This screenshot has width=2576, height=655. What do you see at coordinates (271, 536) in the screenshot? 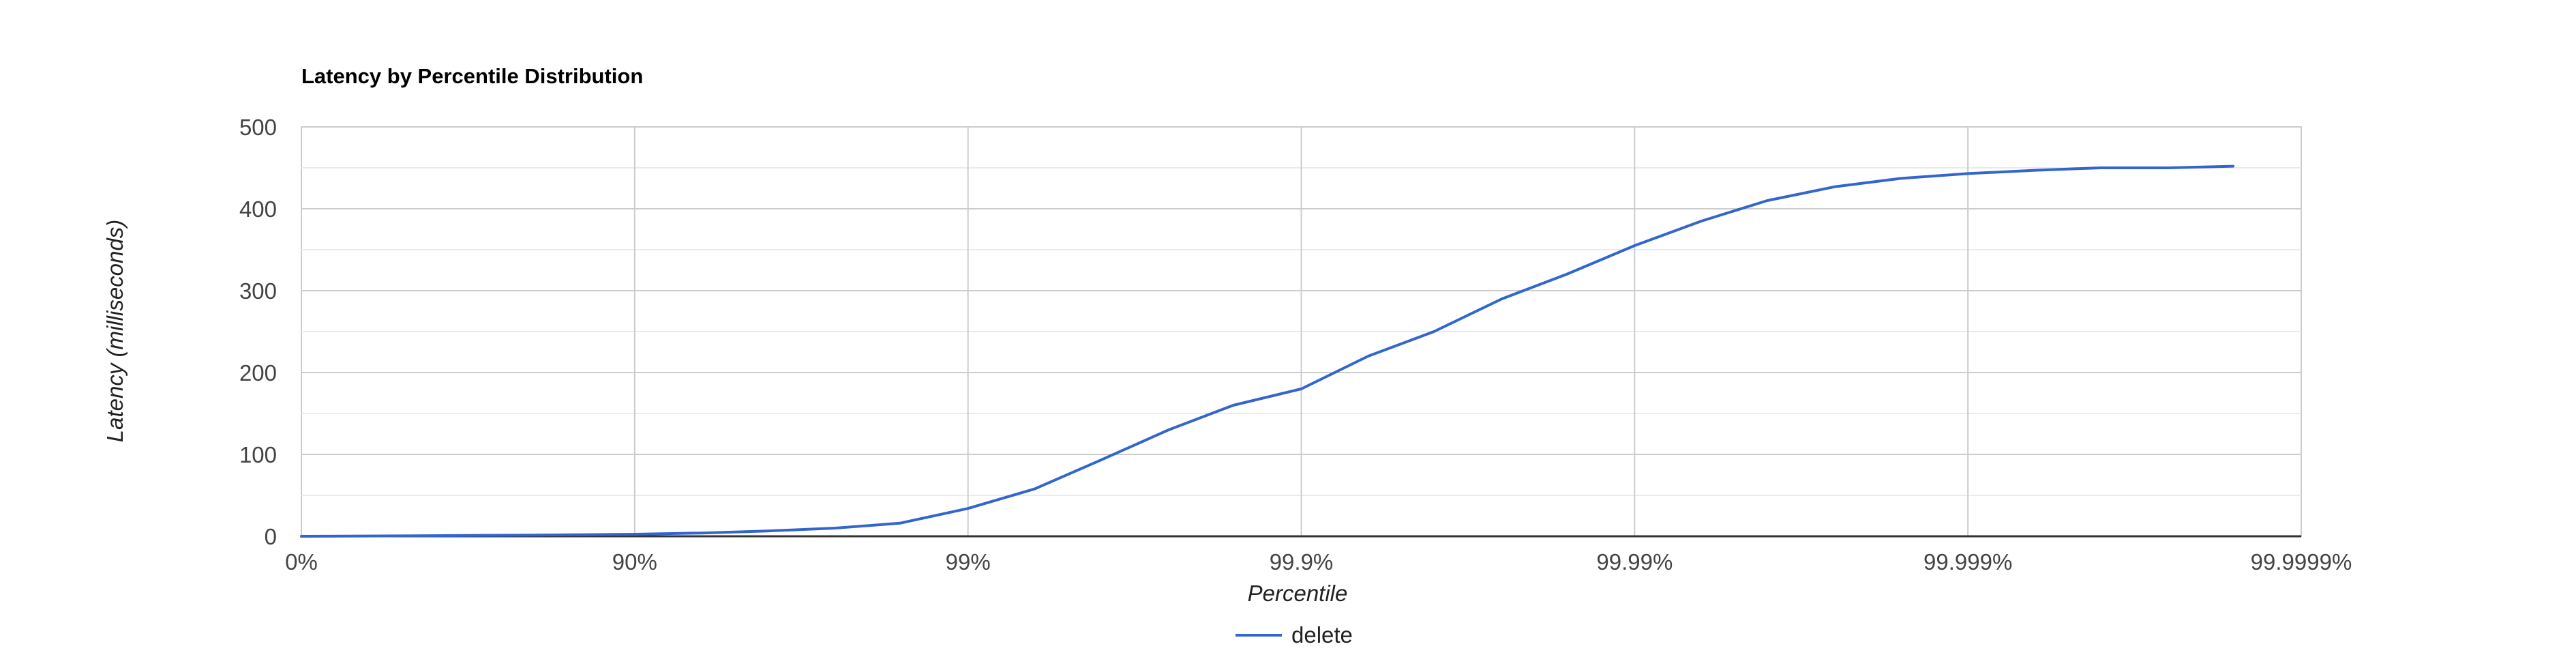
I see `y-tick-label: 0` at bounding box center [271, 536].